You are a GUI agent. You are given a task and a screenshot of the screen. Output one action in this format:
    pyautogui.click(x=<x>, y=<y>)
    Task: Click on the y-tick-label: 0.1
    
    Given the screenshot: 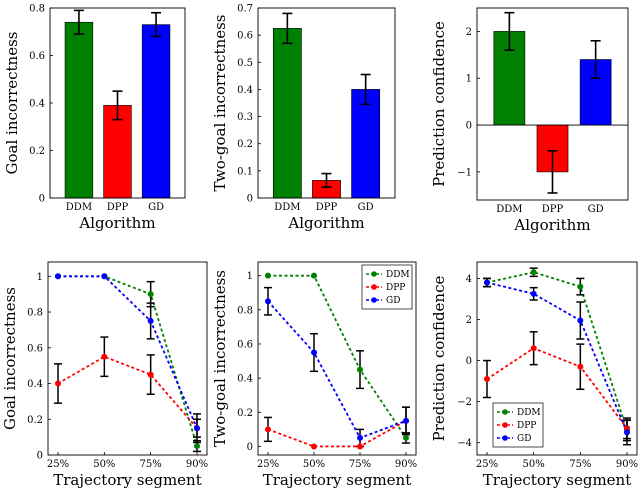 What is the action you would take?
    pyautogui.click(x=245, y=171)
    